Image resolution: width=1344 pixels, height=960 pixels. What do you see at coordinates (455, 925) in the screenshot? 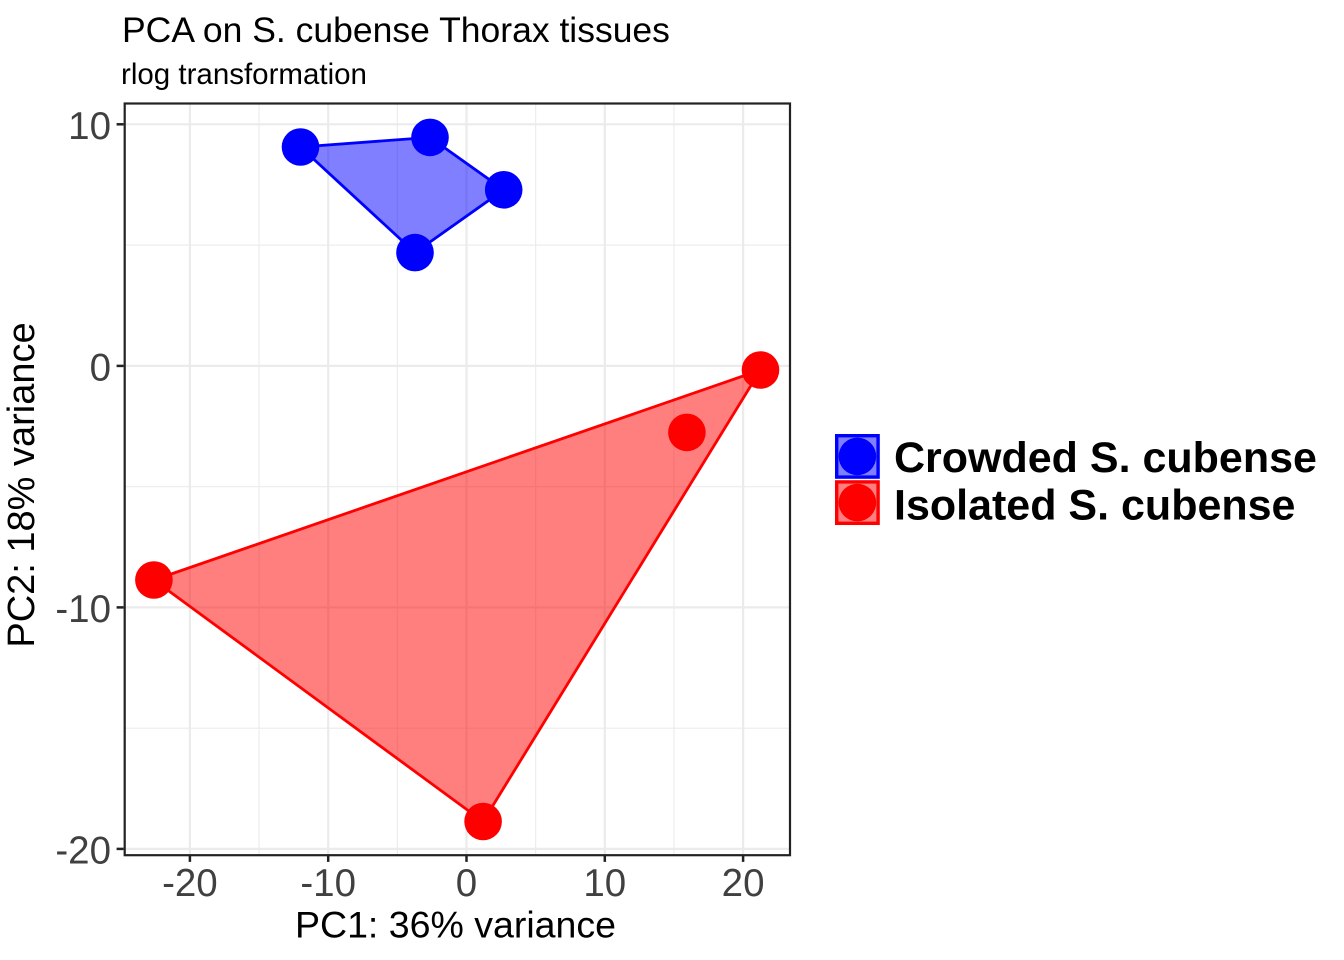
I see `svg-text: PC1: 36% variance` at bounding box center [455, 925].